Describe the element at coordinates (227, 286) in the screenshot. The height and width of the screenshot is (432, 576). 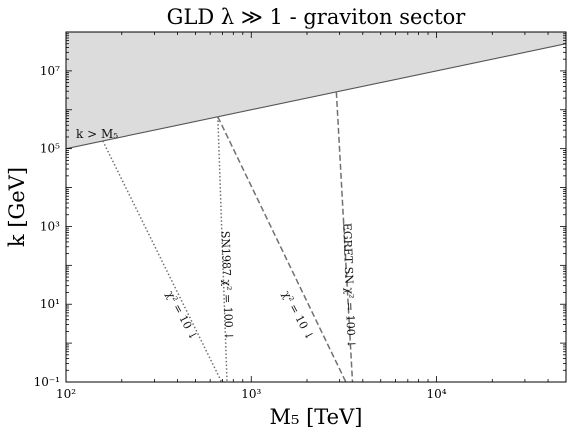
I see `annotation-label-1: SN1987 χ² = 100 ↓` at that location.